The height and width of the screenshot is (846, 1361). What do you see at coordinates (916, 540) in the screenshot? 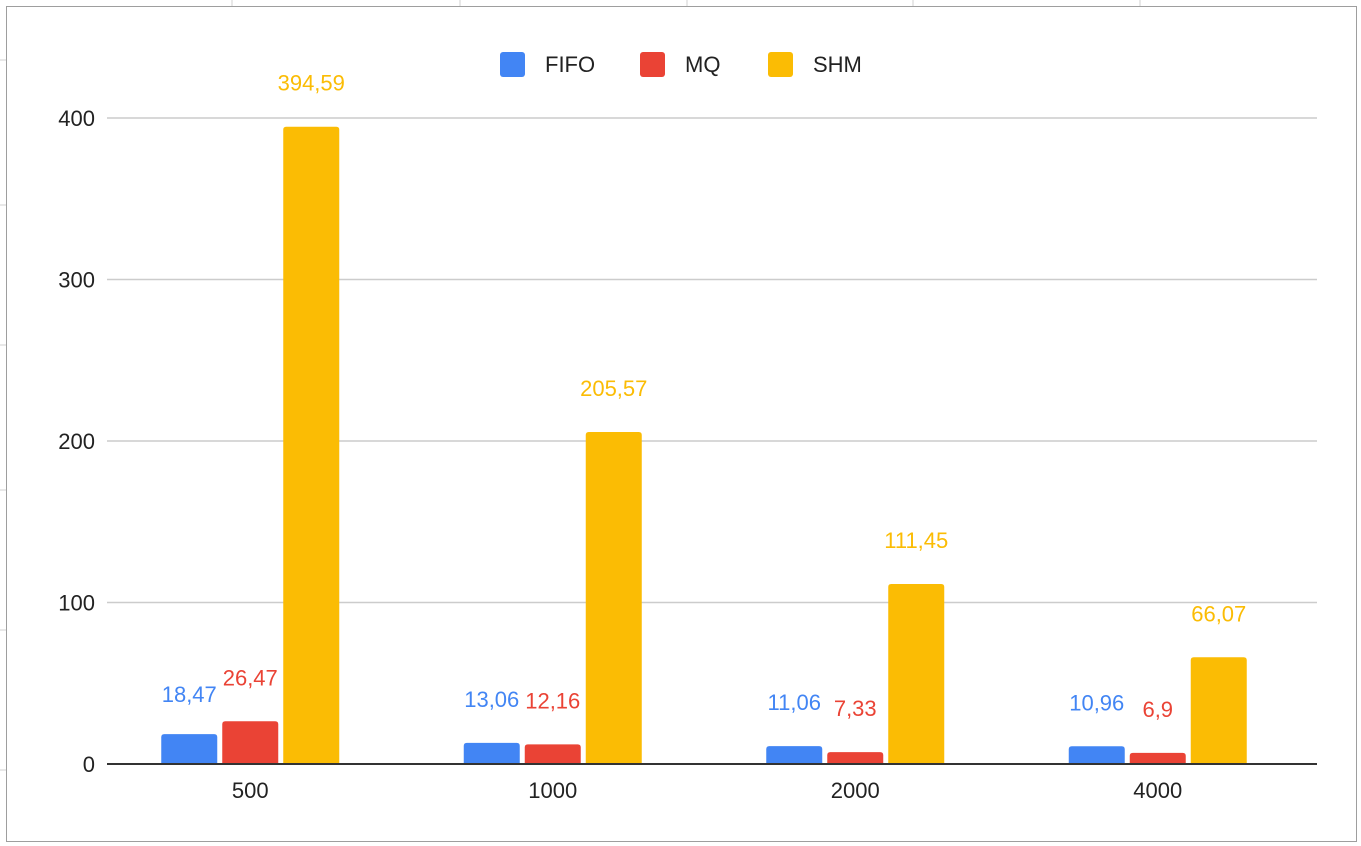
I see `data-label-shm-2000: 111,45` at bounding box center [916, 540].